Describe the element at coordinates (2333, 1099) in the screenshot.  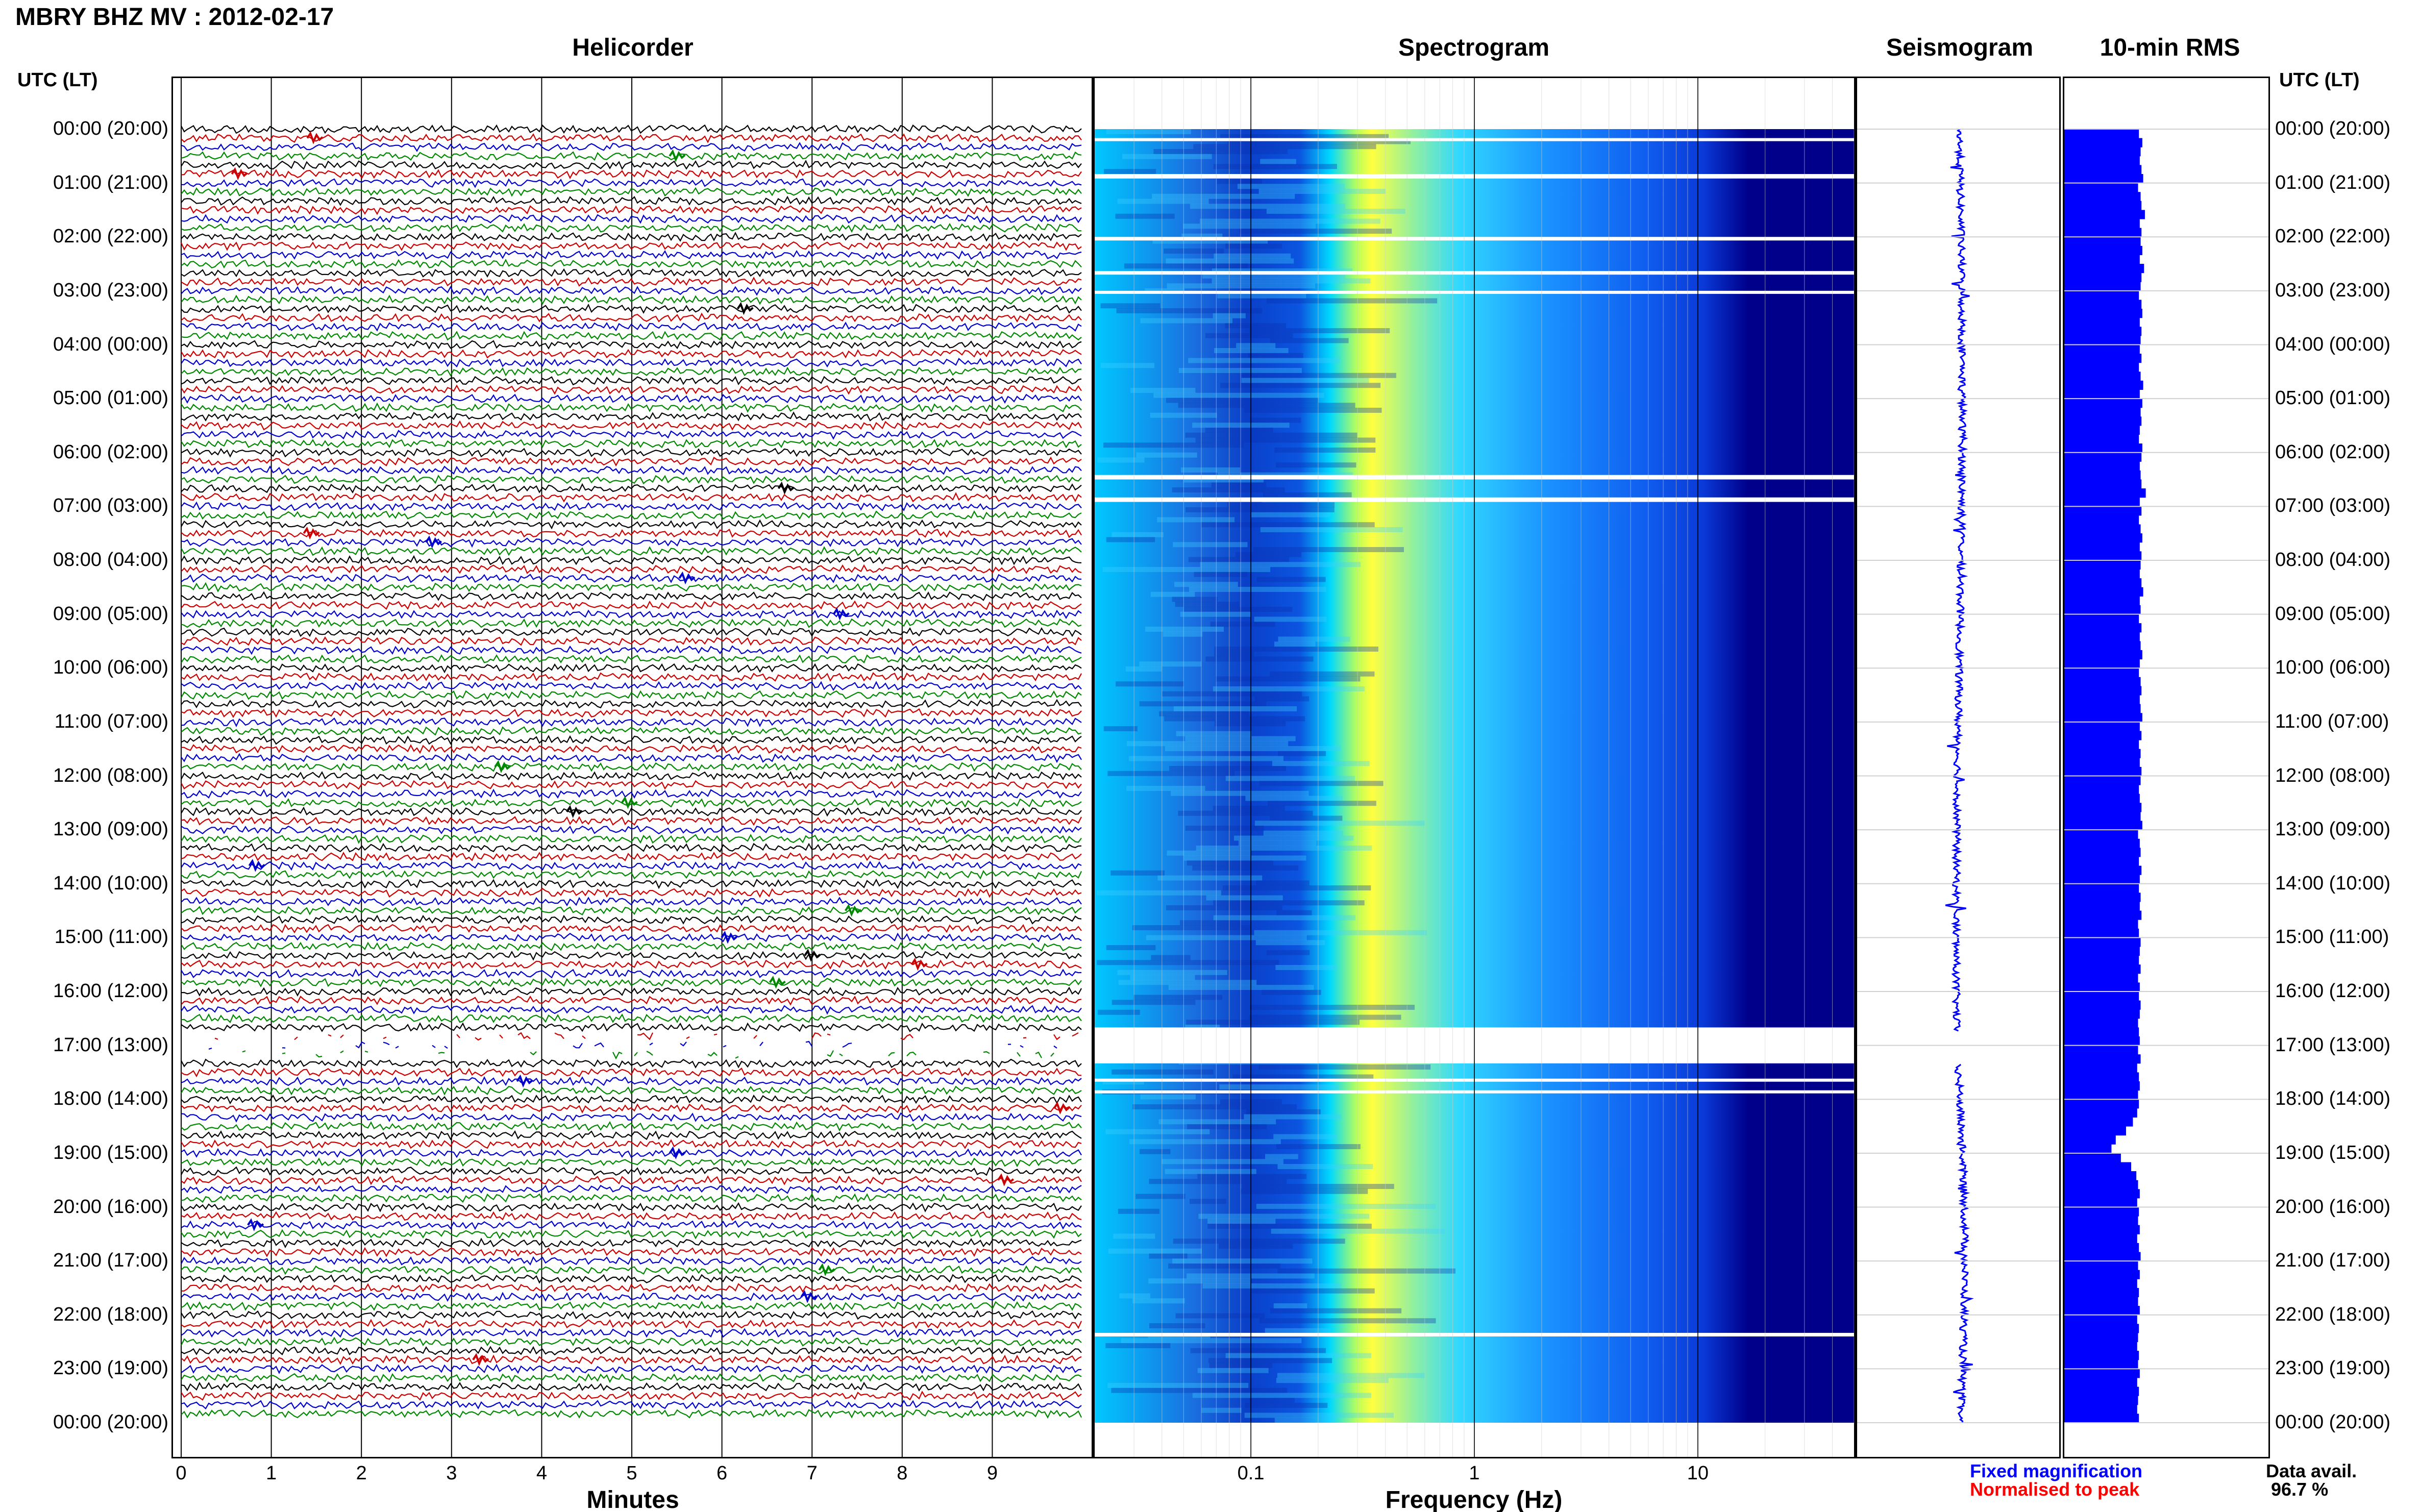
I see `time-label-right: 18:00 (14:00)` at that location.